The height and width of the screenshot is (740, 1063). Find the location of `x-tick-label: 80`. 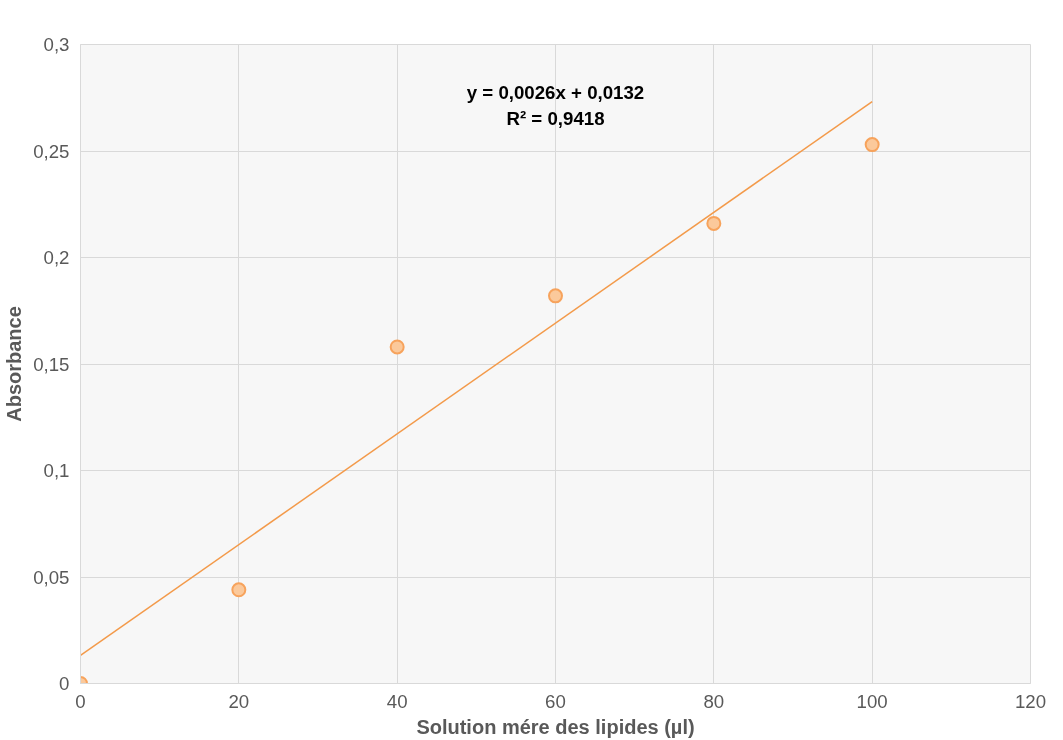

x-tick-label: 80 is located at coordinates (714, 701).